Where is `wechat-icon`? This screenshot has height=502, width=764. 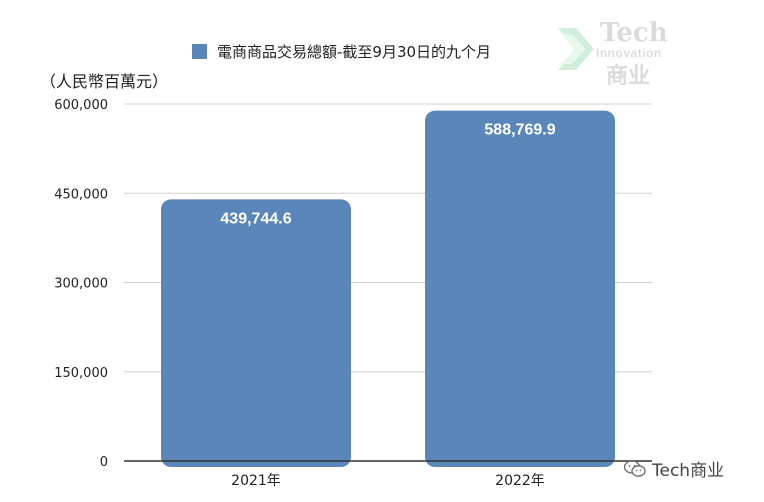
wechat-icon is located at coordinates (635, 468).